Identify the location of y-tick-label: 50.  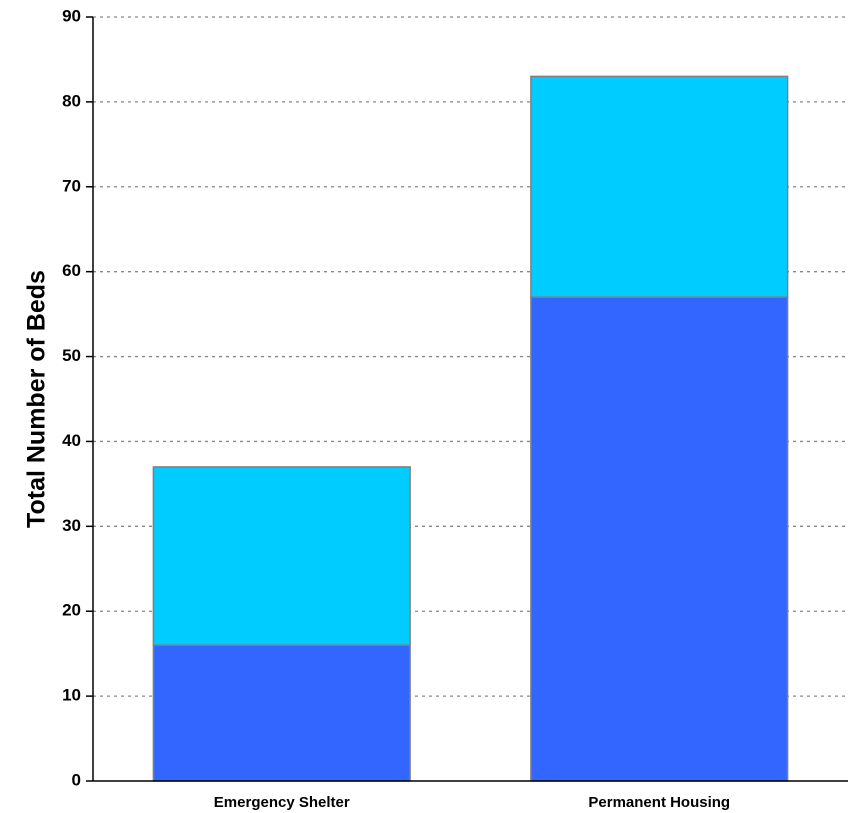
(71, 355).